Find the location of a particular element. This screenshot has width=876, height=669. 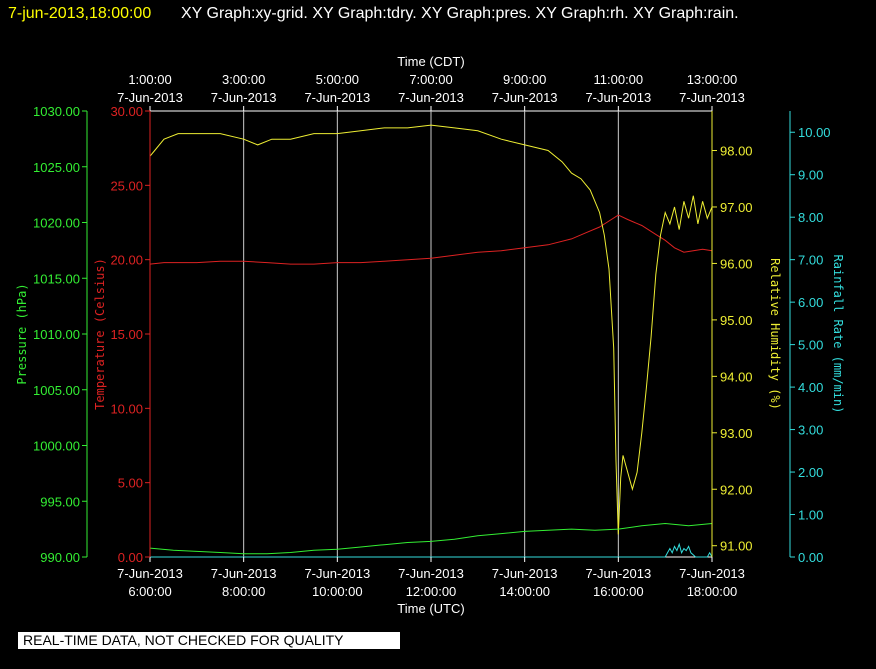

rain-tick-label: 1.00 is located at coordinates (810, 515).